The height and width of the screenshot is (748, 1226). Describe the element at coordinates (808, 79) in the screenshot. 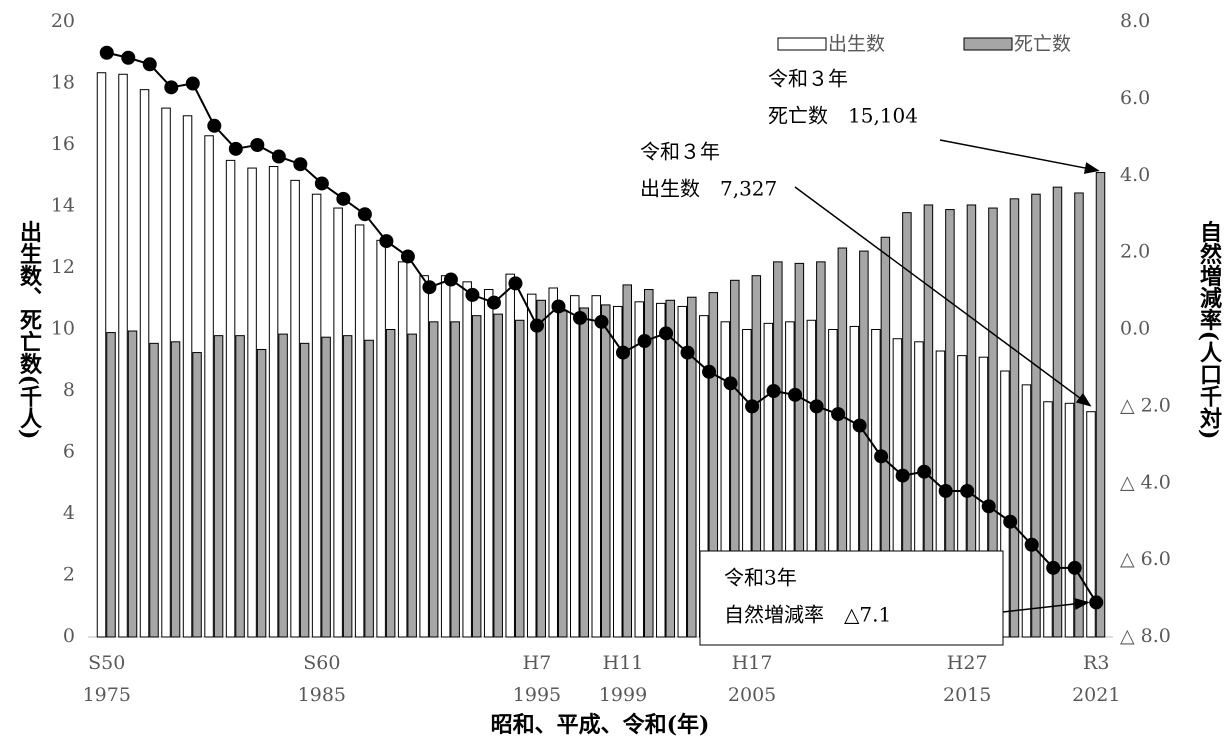

I see `annotation: 令和３年` at that location.